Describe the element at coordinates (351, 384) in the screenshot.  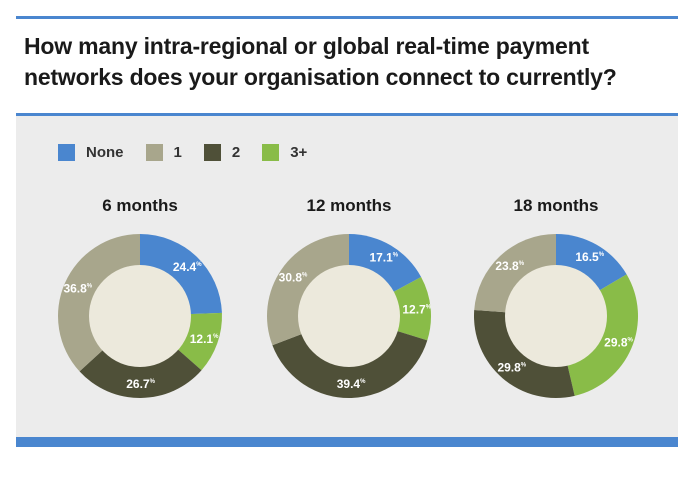
I see `data-label: 39.4%` at that location.